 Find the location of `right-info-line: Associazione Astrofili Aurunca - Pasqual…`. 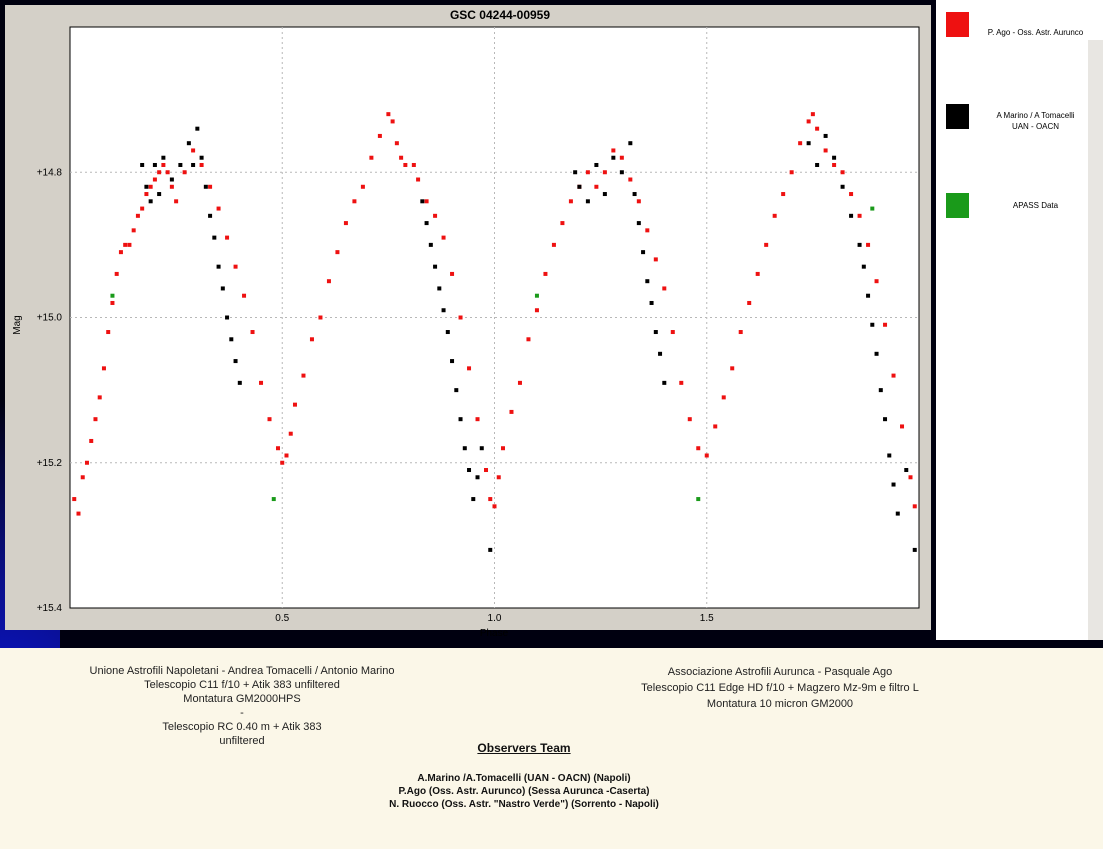

right-info-line: Associazione Astrofili Aurunca - Pasqual… is located at coordinates (780, 672).